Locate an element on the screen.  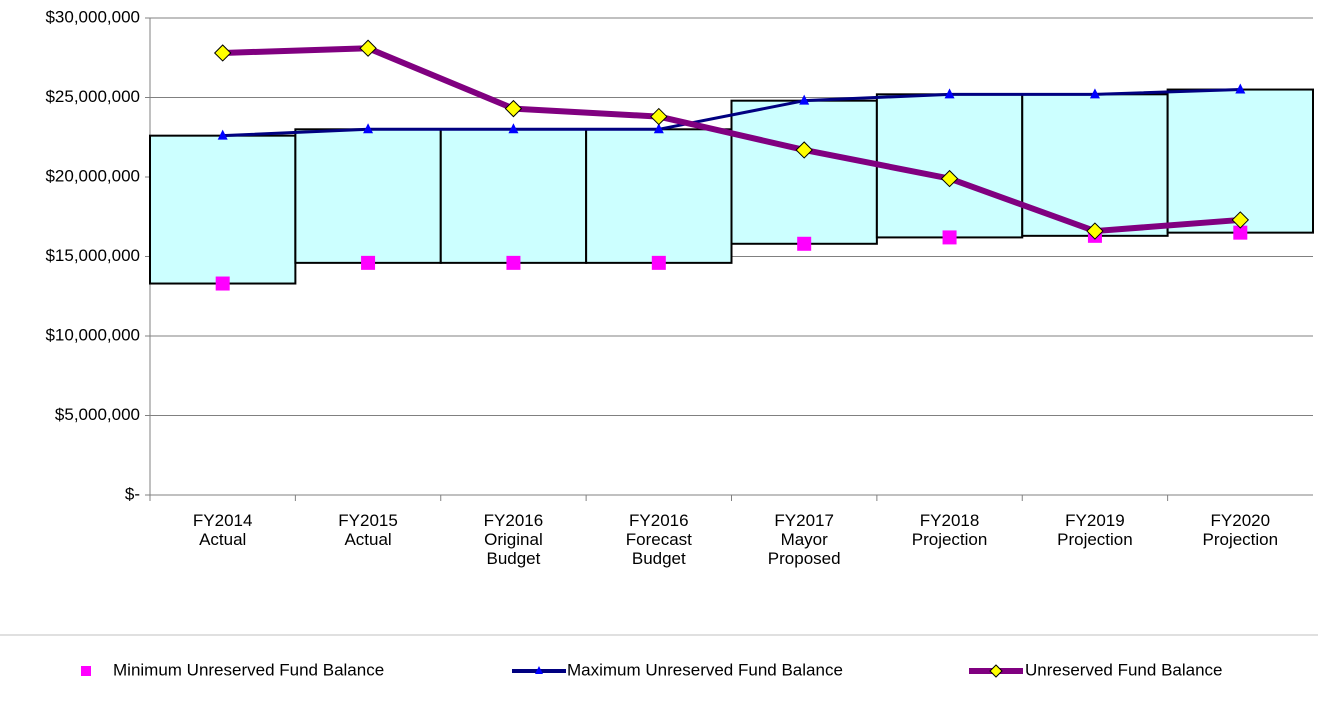
y-tick-label: $5,000,000 is located at coordinates (97, 414).